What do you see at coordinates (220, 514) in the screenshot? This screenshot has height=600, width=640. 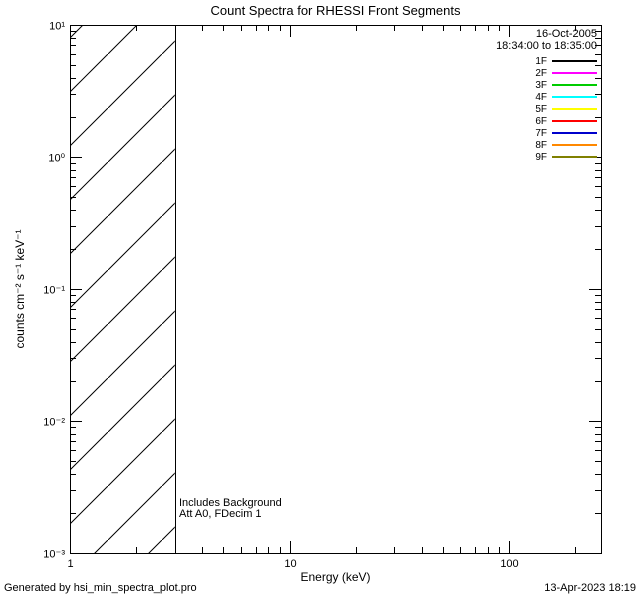 I see `annotation-attenuator: Att A0, FDecim 1` at bounding box center [220, 514].